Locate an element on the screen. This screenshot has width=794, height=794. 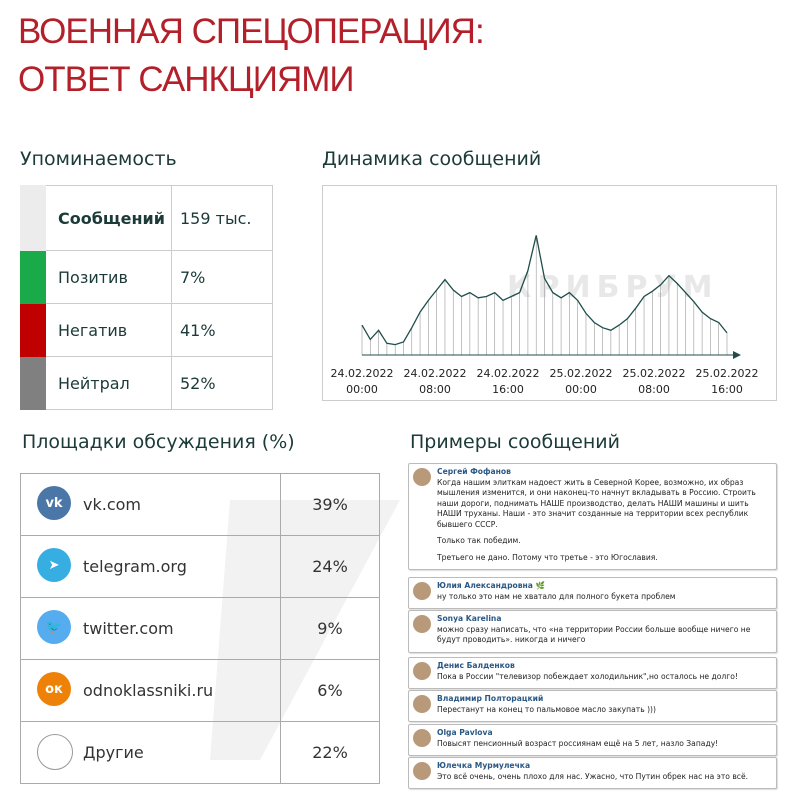
row: Позитив 7% is located at coordinates (146, 277).